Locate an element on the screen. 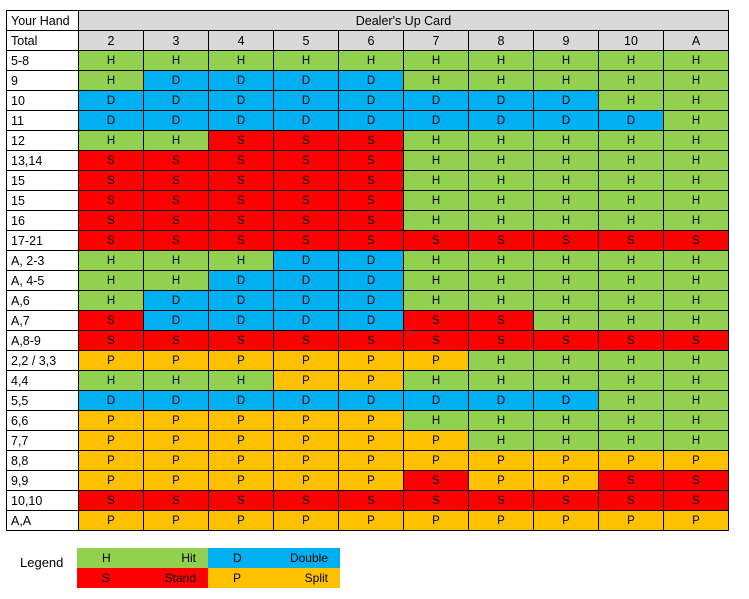  table-row: 11 D D D D D D D D D H is located at coordinates (367, 120).